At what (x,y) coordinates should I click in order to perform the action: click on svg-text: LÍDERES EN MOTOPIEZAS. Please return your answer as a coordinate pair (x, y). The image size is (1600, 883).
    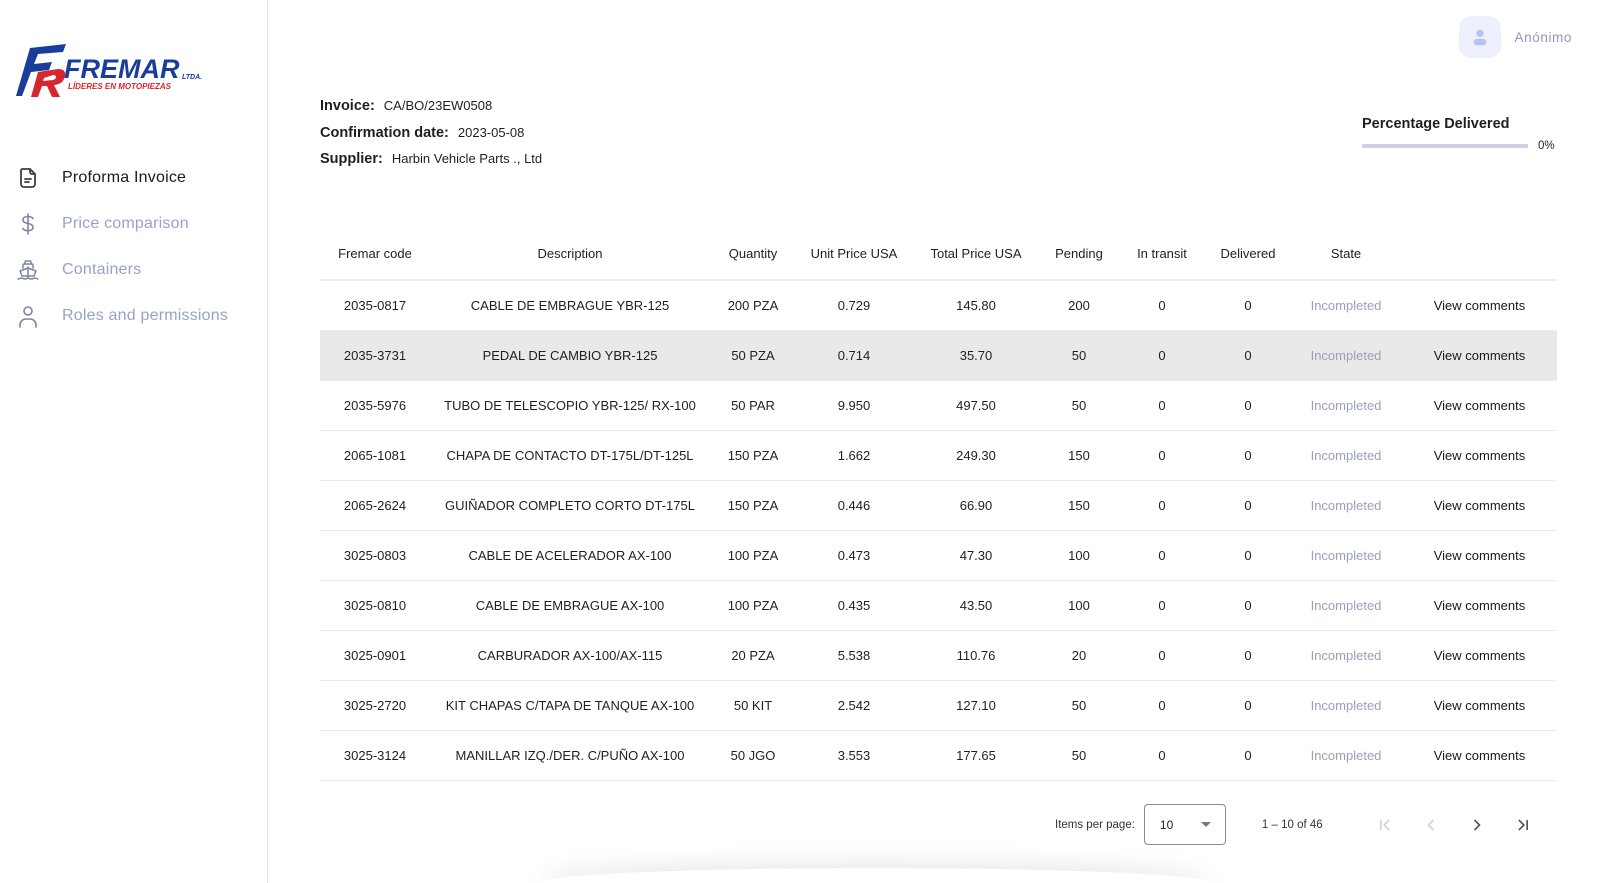
    Looking at the image, I should click on (120, 86).